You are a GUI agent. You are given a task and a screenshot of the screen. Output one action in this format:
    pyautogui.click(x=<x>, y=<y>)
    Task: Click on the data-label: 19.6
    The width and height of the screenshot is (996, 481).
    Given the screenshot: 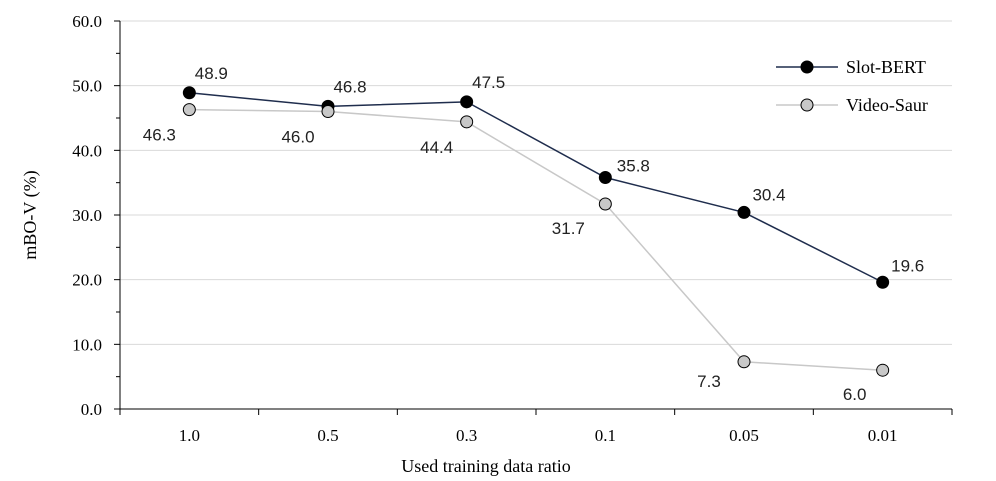 What is the action you would take?
    pyautogui.click(x=907, y=265)
    